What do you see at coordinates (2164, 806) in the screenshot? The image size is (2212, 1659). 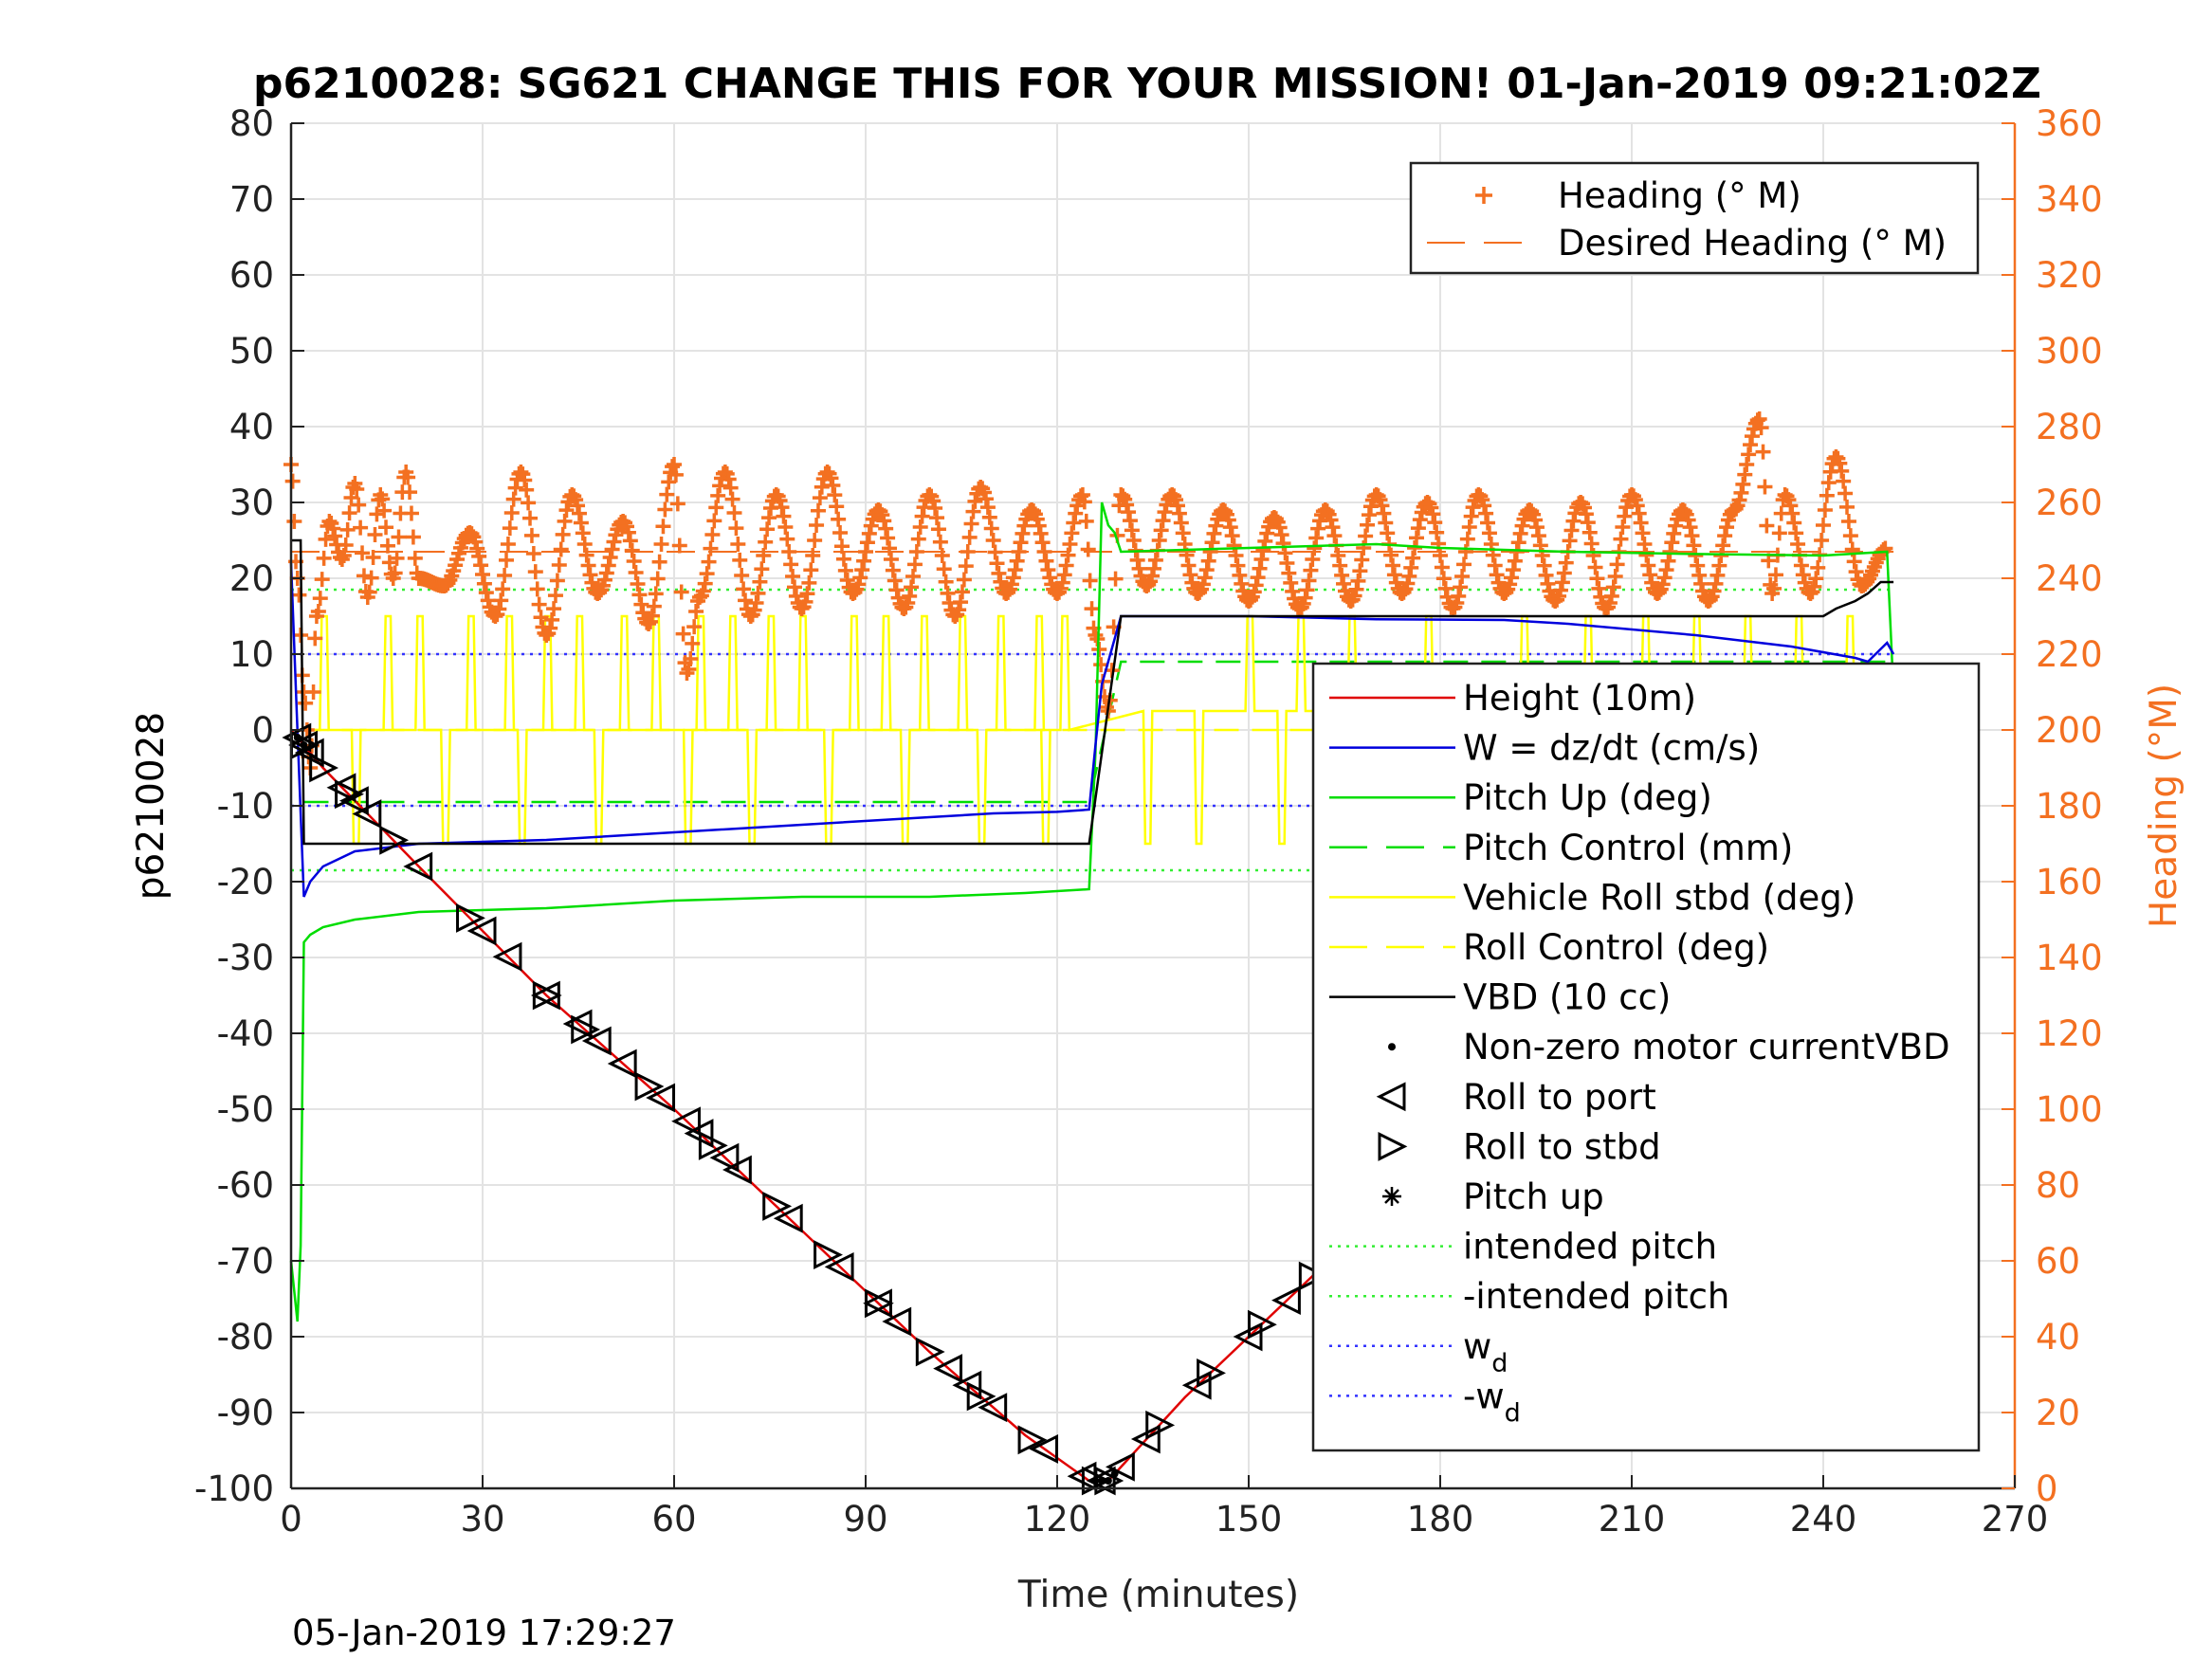 I see `y2-axis-label: Heading (°M)` at bounding box center [2164, 806].